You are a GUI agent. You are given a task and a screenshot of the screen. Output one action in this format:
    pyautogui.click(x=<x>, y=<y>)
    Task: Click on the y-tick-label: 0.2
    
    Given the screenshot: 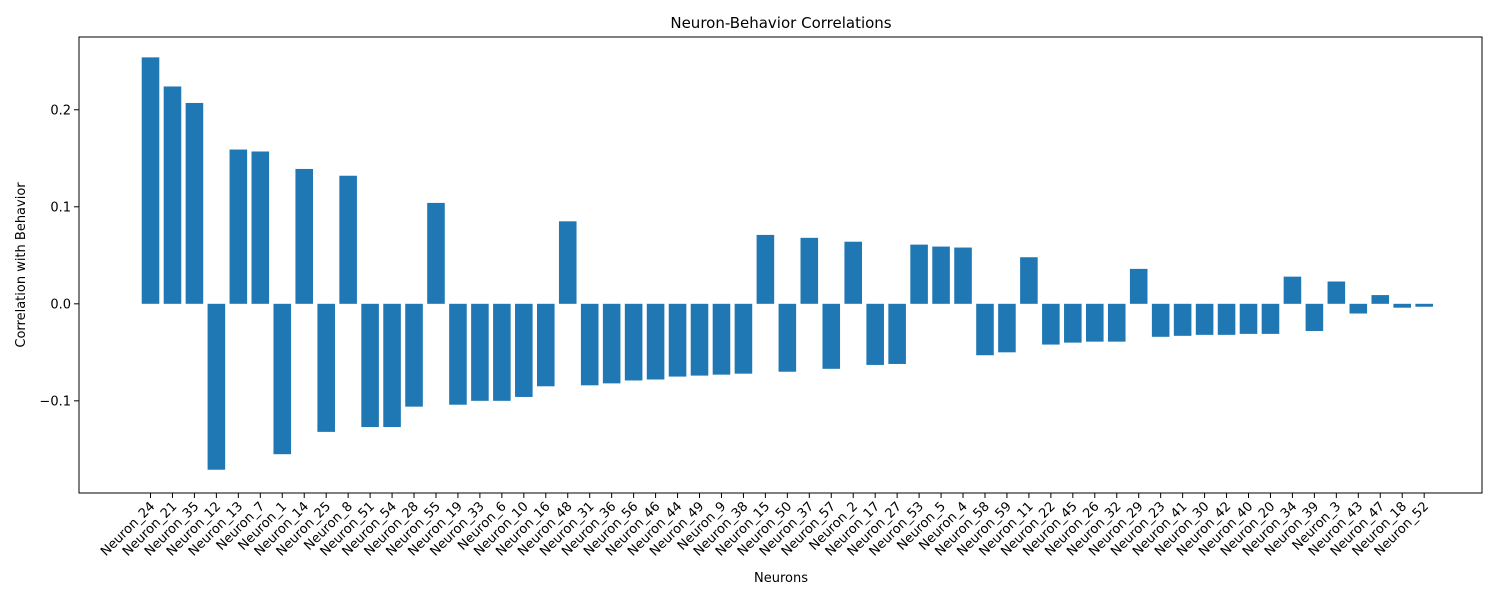 What is the action you would take?
    pyautogui.click(x=60, y=110)
    